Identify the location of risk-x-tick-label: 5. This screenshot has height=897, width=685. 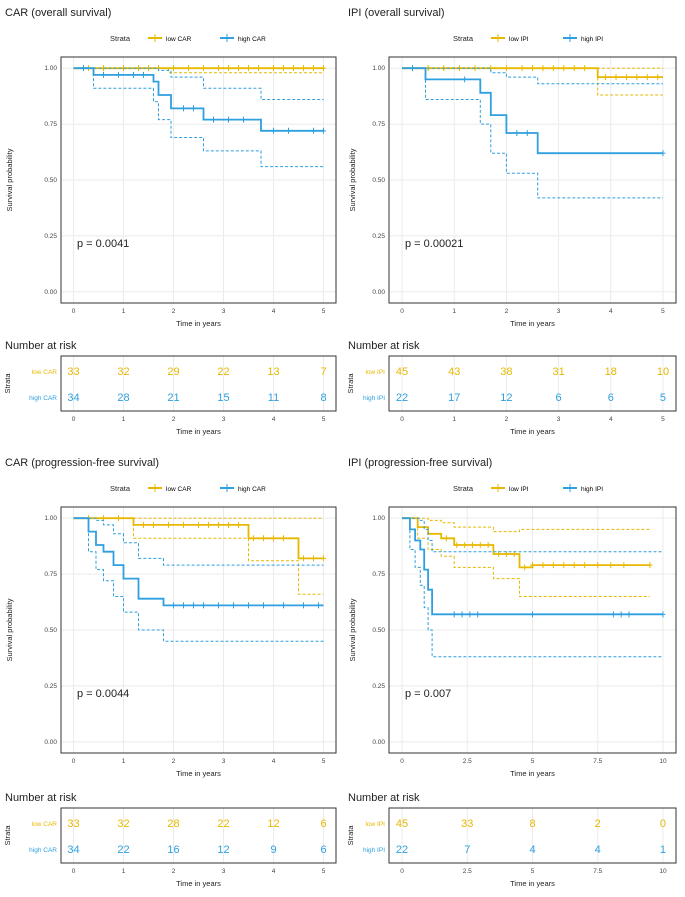
(663, 419).